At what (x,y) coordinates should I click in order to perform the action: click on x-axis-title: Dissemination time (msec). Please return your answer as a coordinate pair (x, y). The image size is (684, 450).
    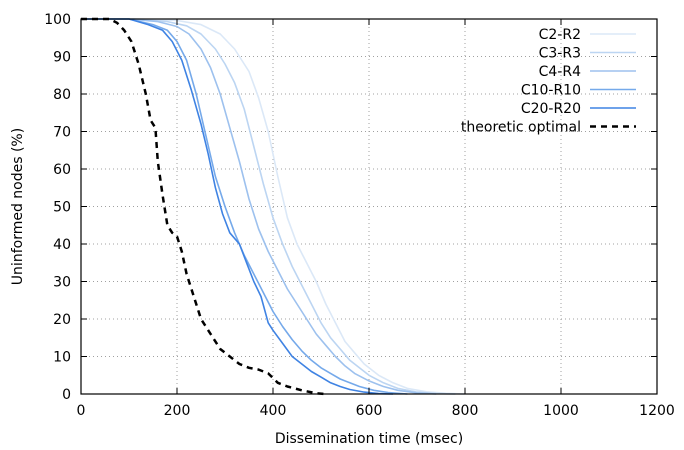
    Looking at the image, I should click on (369, 439).